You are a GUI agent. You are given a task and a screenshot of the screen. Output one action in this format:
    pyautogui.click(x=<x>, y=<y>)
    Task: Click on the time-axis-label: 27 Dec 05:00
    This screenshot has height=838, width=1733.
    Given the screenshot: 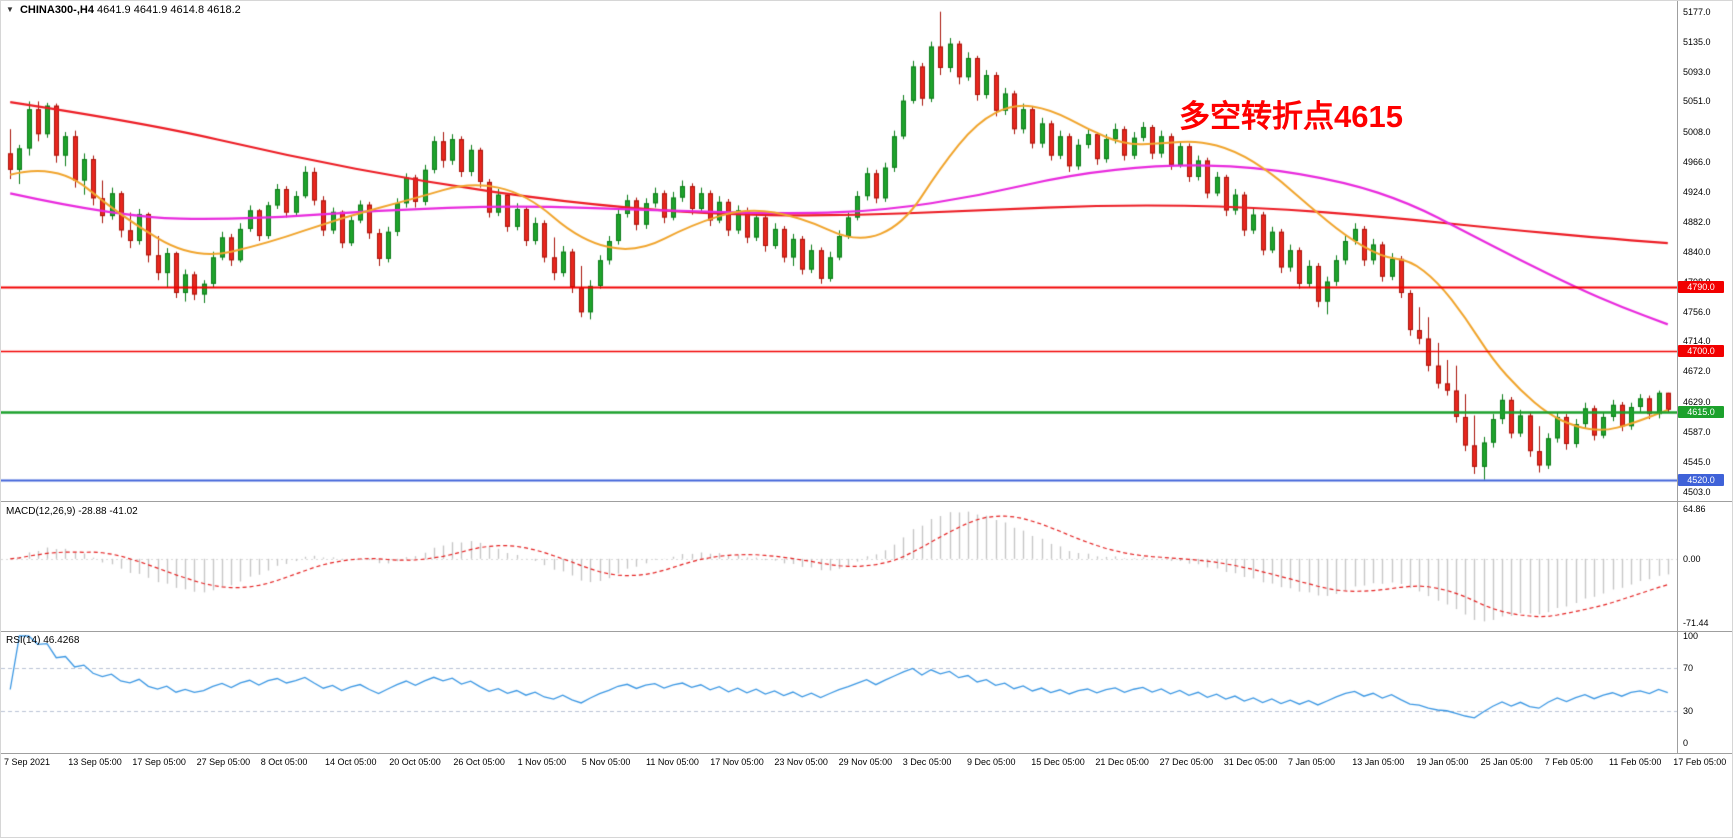 What is the action you would take?
    pyautogui.click(x=1186, y=762)
    